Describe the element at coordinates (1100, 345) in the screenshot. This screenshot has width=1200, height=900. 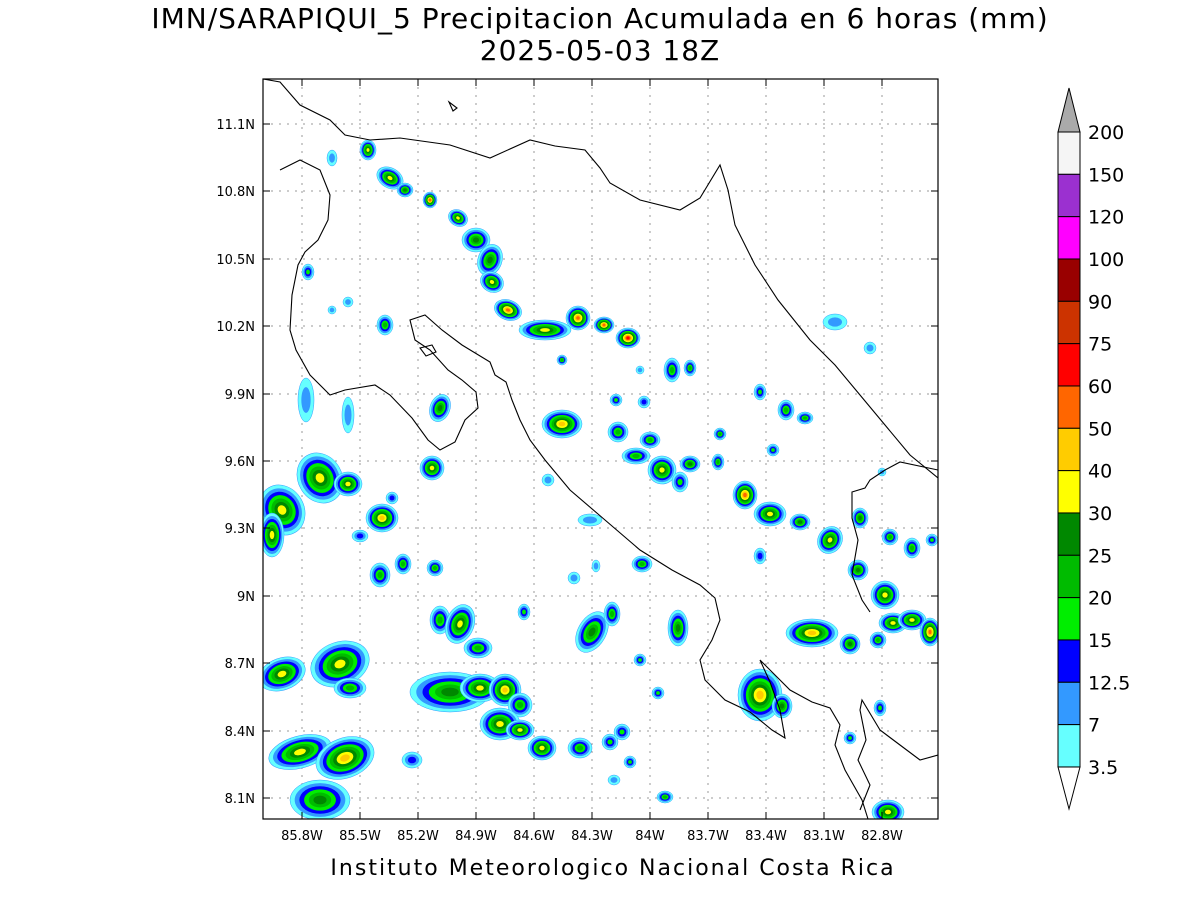
I see `colorbar-label: 75` at that location.